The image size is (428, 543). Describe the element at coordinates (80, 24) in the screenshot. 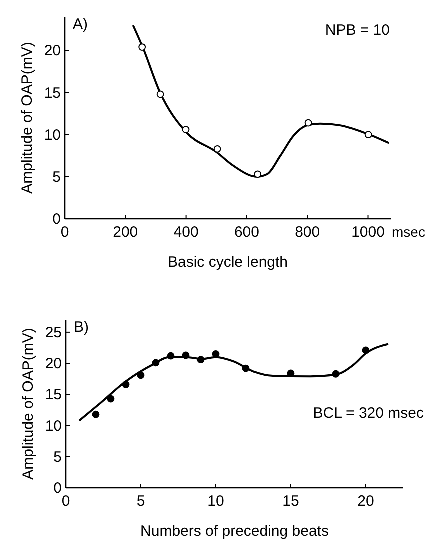

I see `chart-title: A)` at that location.